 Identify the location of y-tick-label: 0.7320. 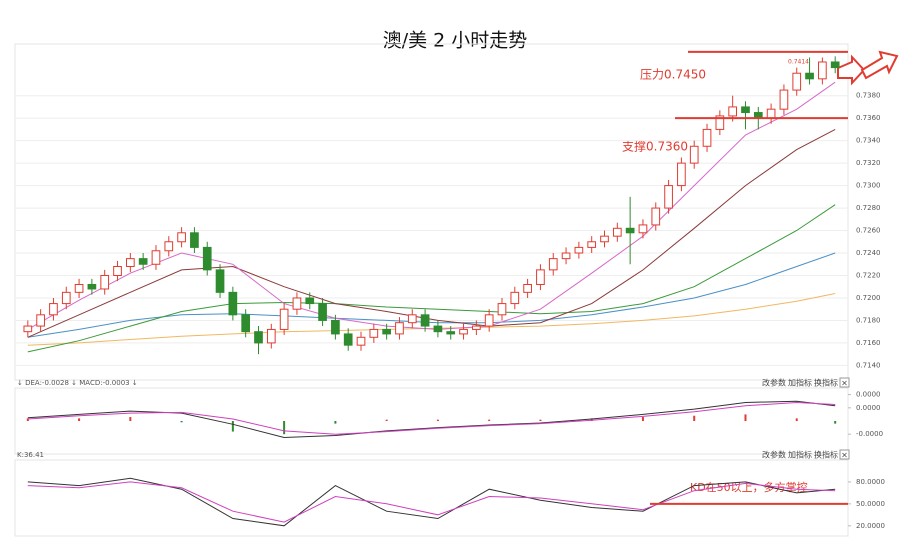
(868, 163).